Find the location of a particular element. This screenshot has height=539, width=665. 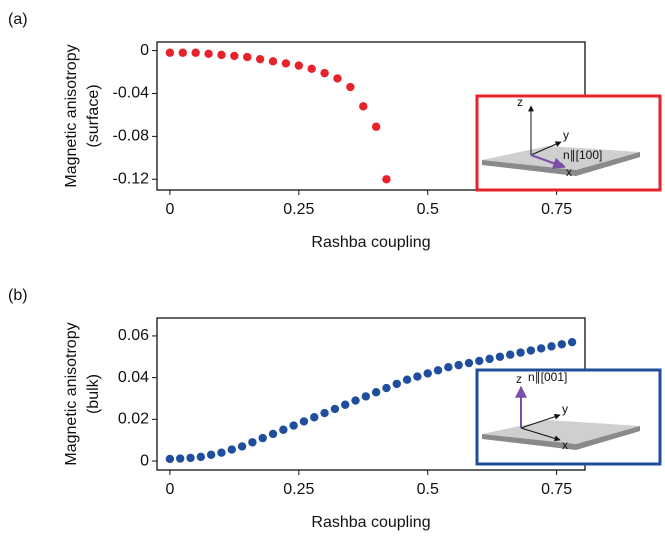

y-tick-label: 0.02 is located at coordinates (133, 419).